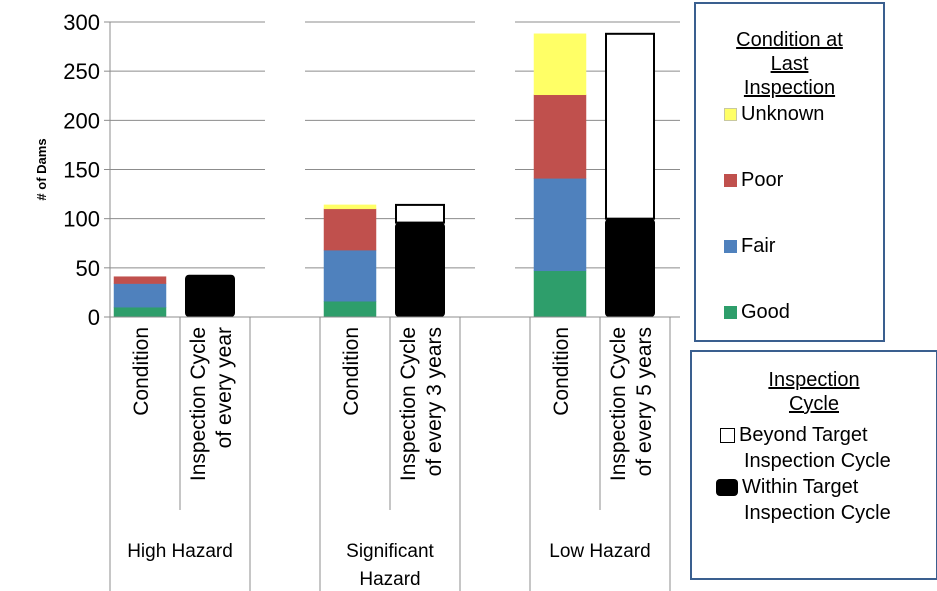  What do you see at coordinates (727, 435) in the screenshot?
I see `legend-swatch-beyond` at bounding box center [727, 435].